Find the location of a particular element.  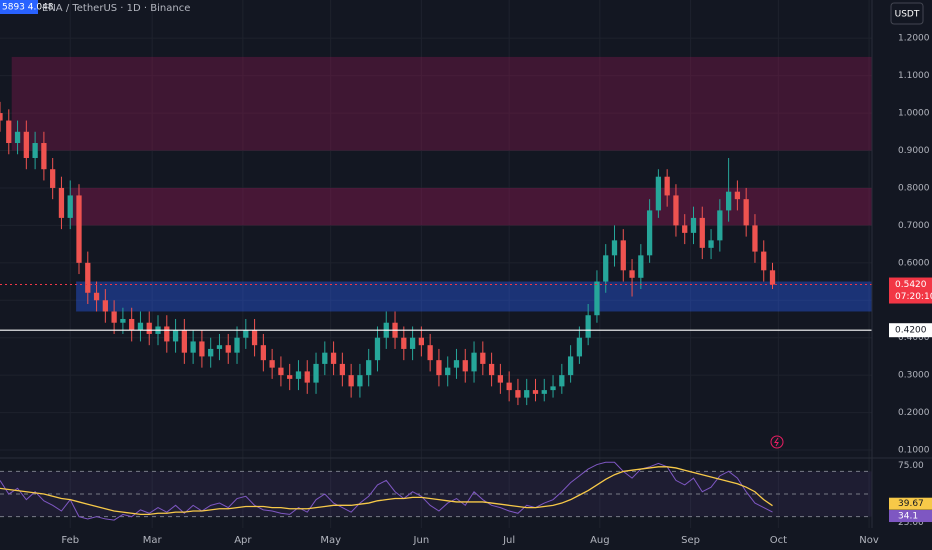

currency-label: USDT is located at coordinates (907, 15).